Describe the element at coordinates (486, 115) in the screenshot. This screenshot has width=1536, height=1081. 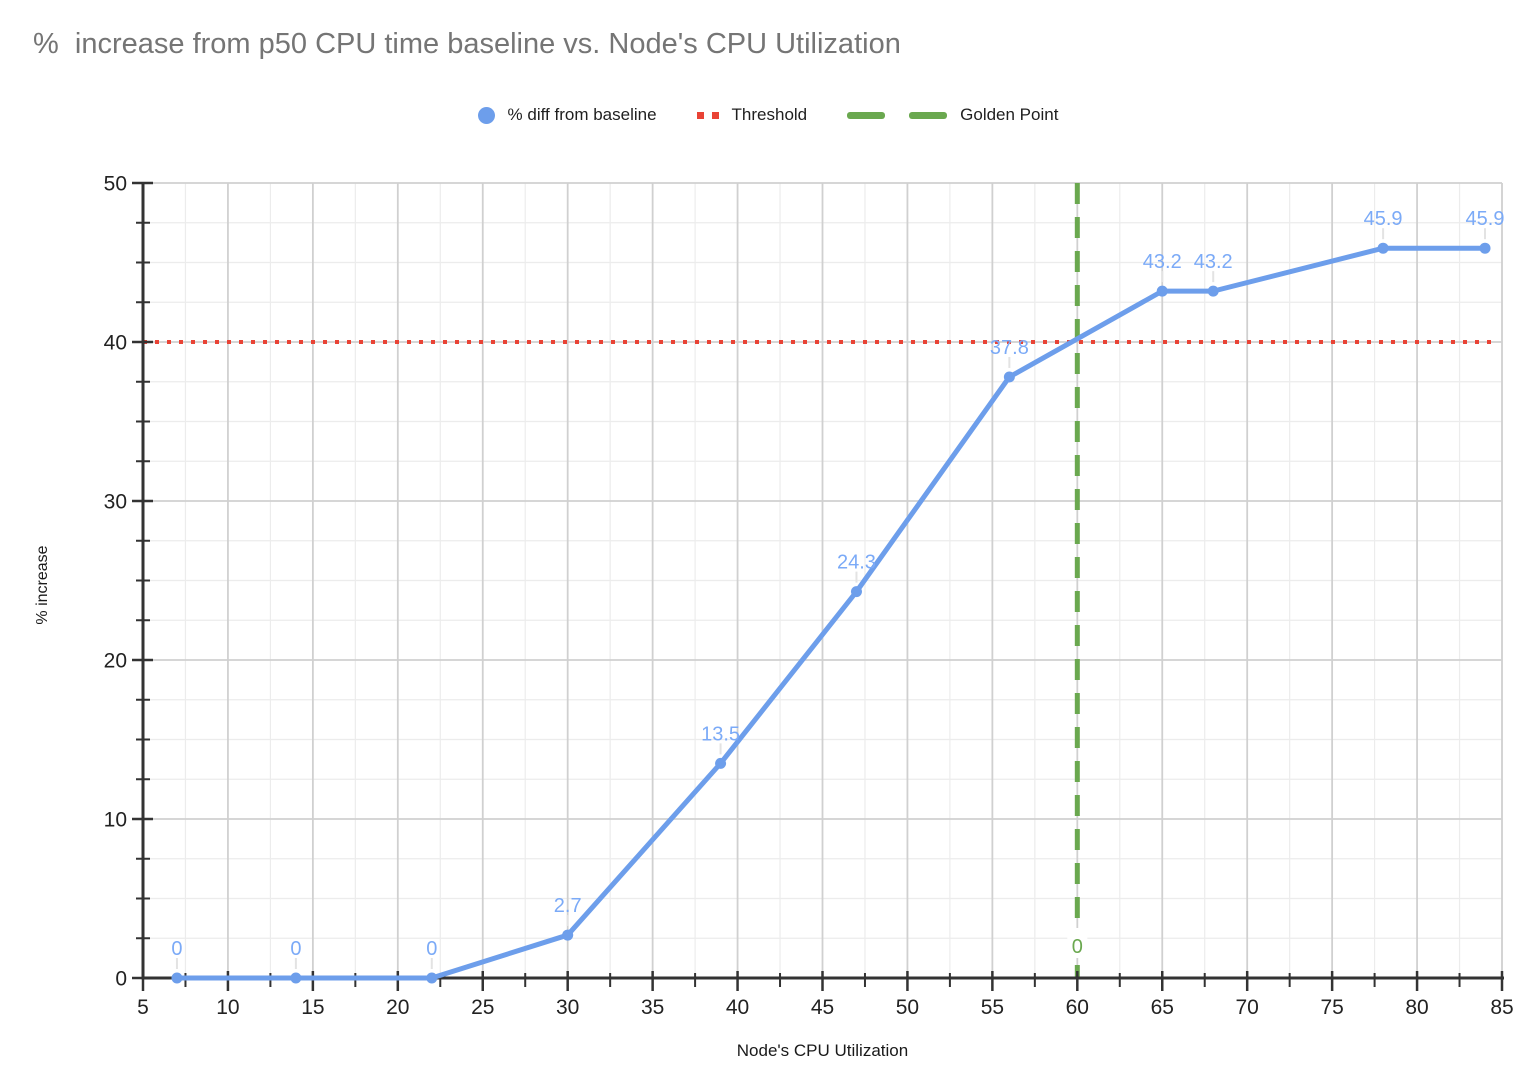
I see `circle-marker-icon` at that location.